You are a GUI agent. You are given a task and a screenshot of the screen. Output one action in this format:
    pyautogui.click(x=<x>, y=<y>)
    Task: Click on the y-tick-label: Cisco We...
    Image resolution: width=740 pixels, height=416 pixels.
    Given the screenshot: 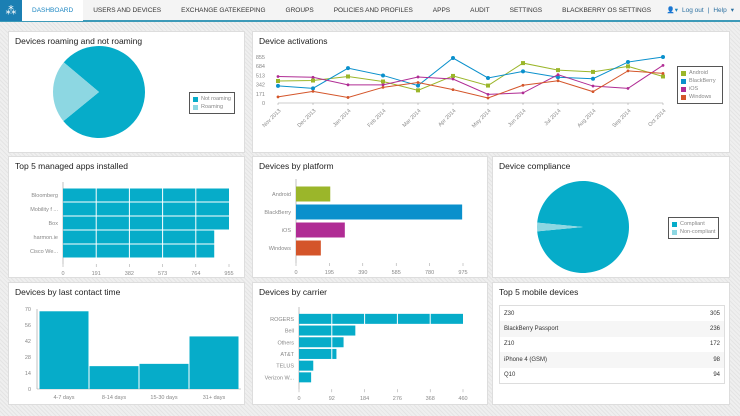 What is the action you would take?
    pyautogui.click(x=44, y=252)
    